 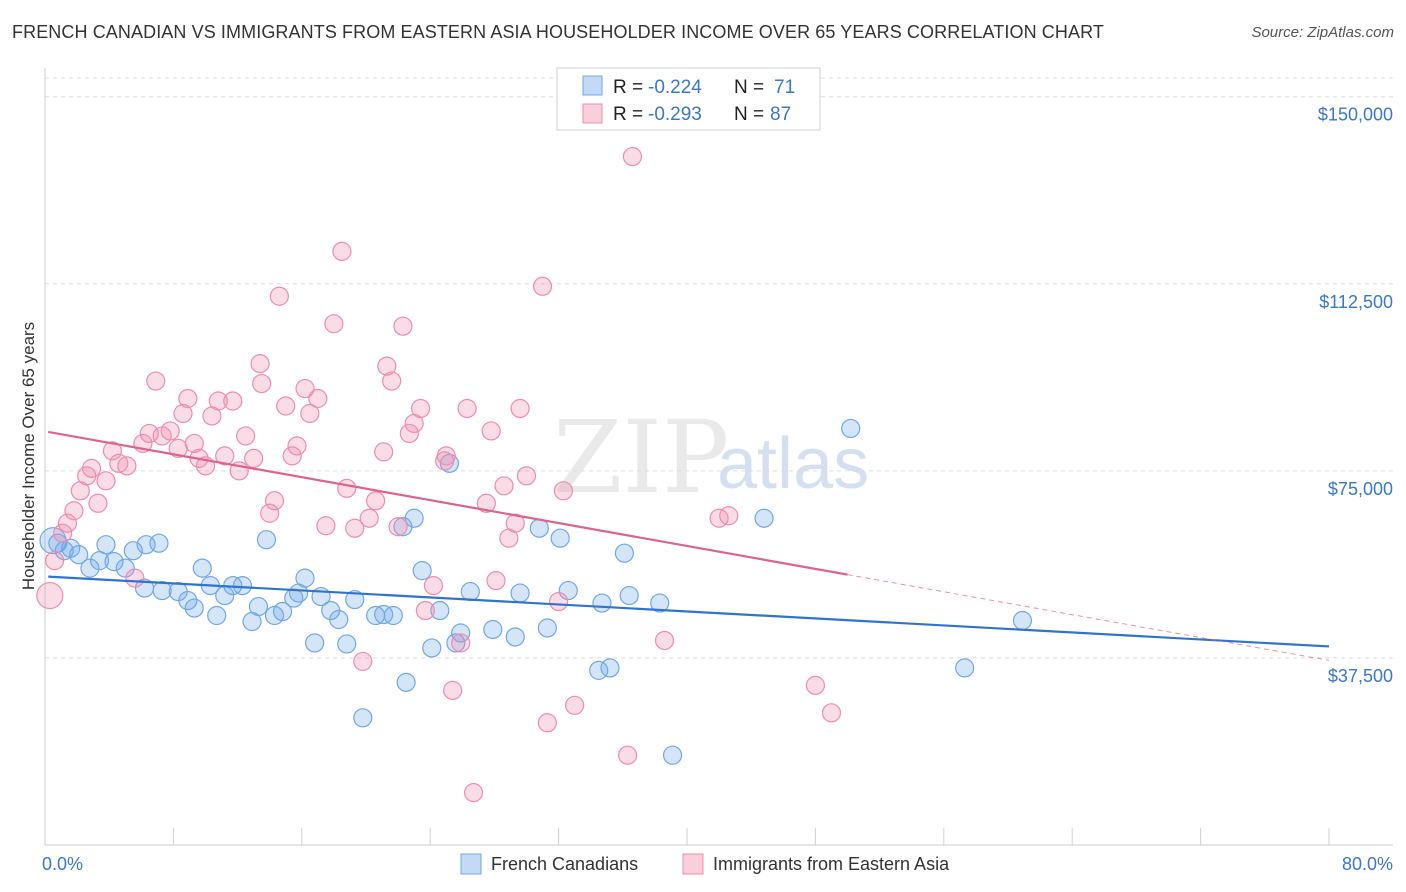 What do you see at coordinates (688, 99) in the screenshot?
I see `stats-box: R = -0.224 N = 71 R = -0.293 N = 87` at bounding box center [688, 99].